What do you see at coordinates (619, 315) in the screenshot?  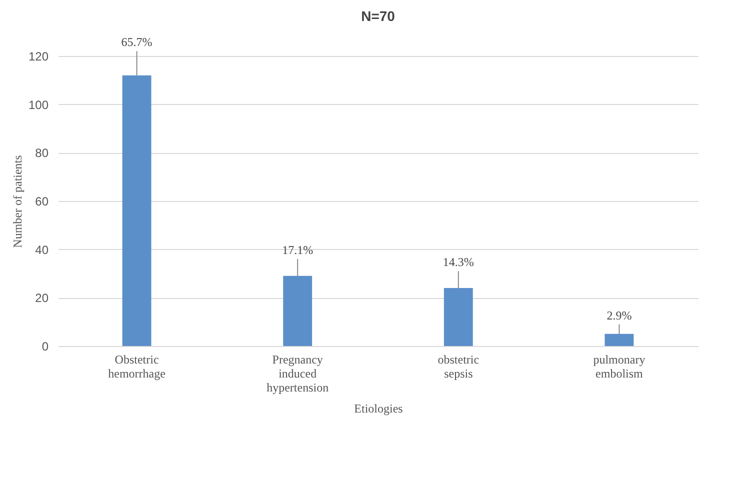 I see `annotation: 2.9%` at bounding box center [619, 315].